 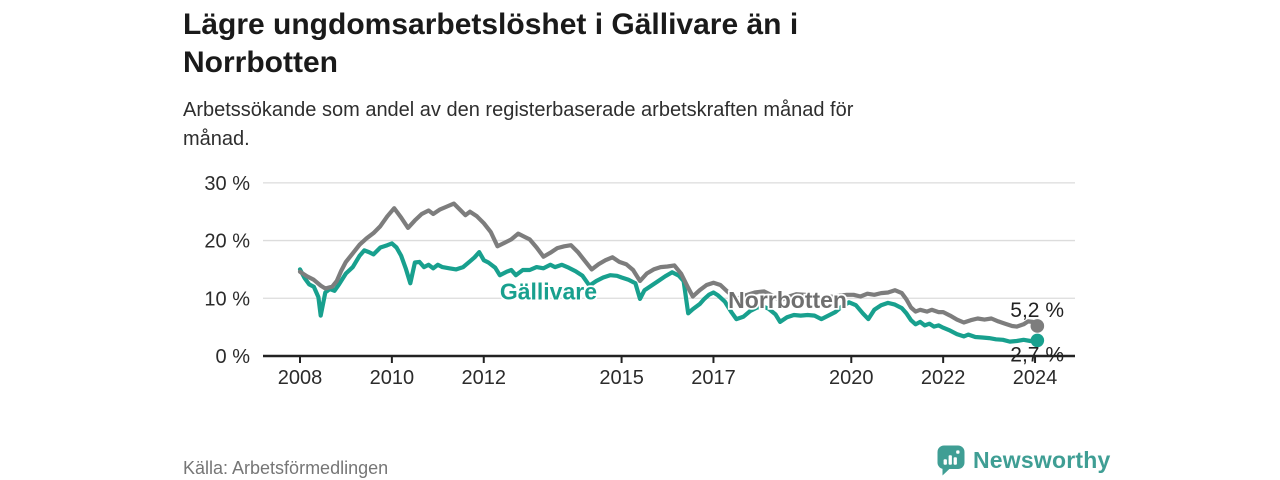 I want to click on bar-chart-bubble-icon, so click(x=951, y=460).